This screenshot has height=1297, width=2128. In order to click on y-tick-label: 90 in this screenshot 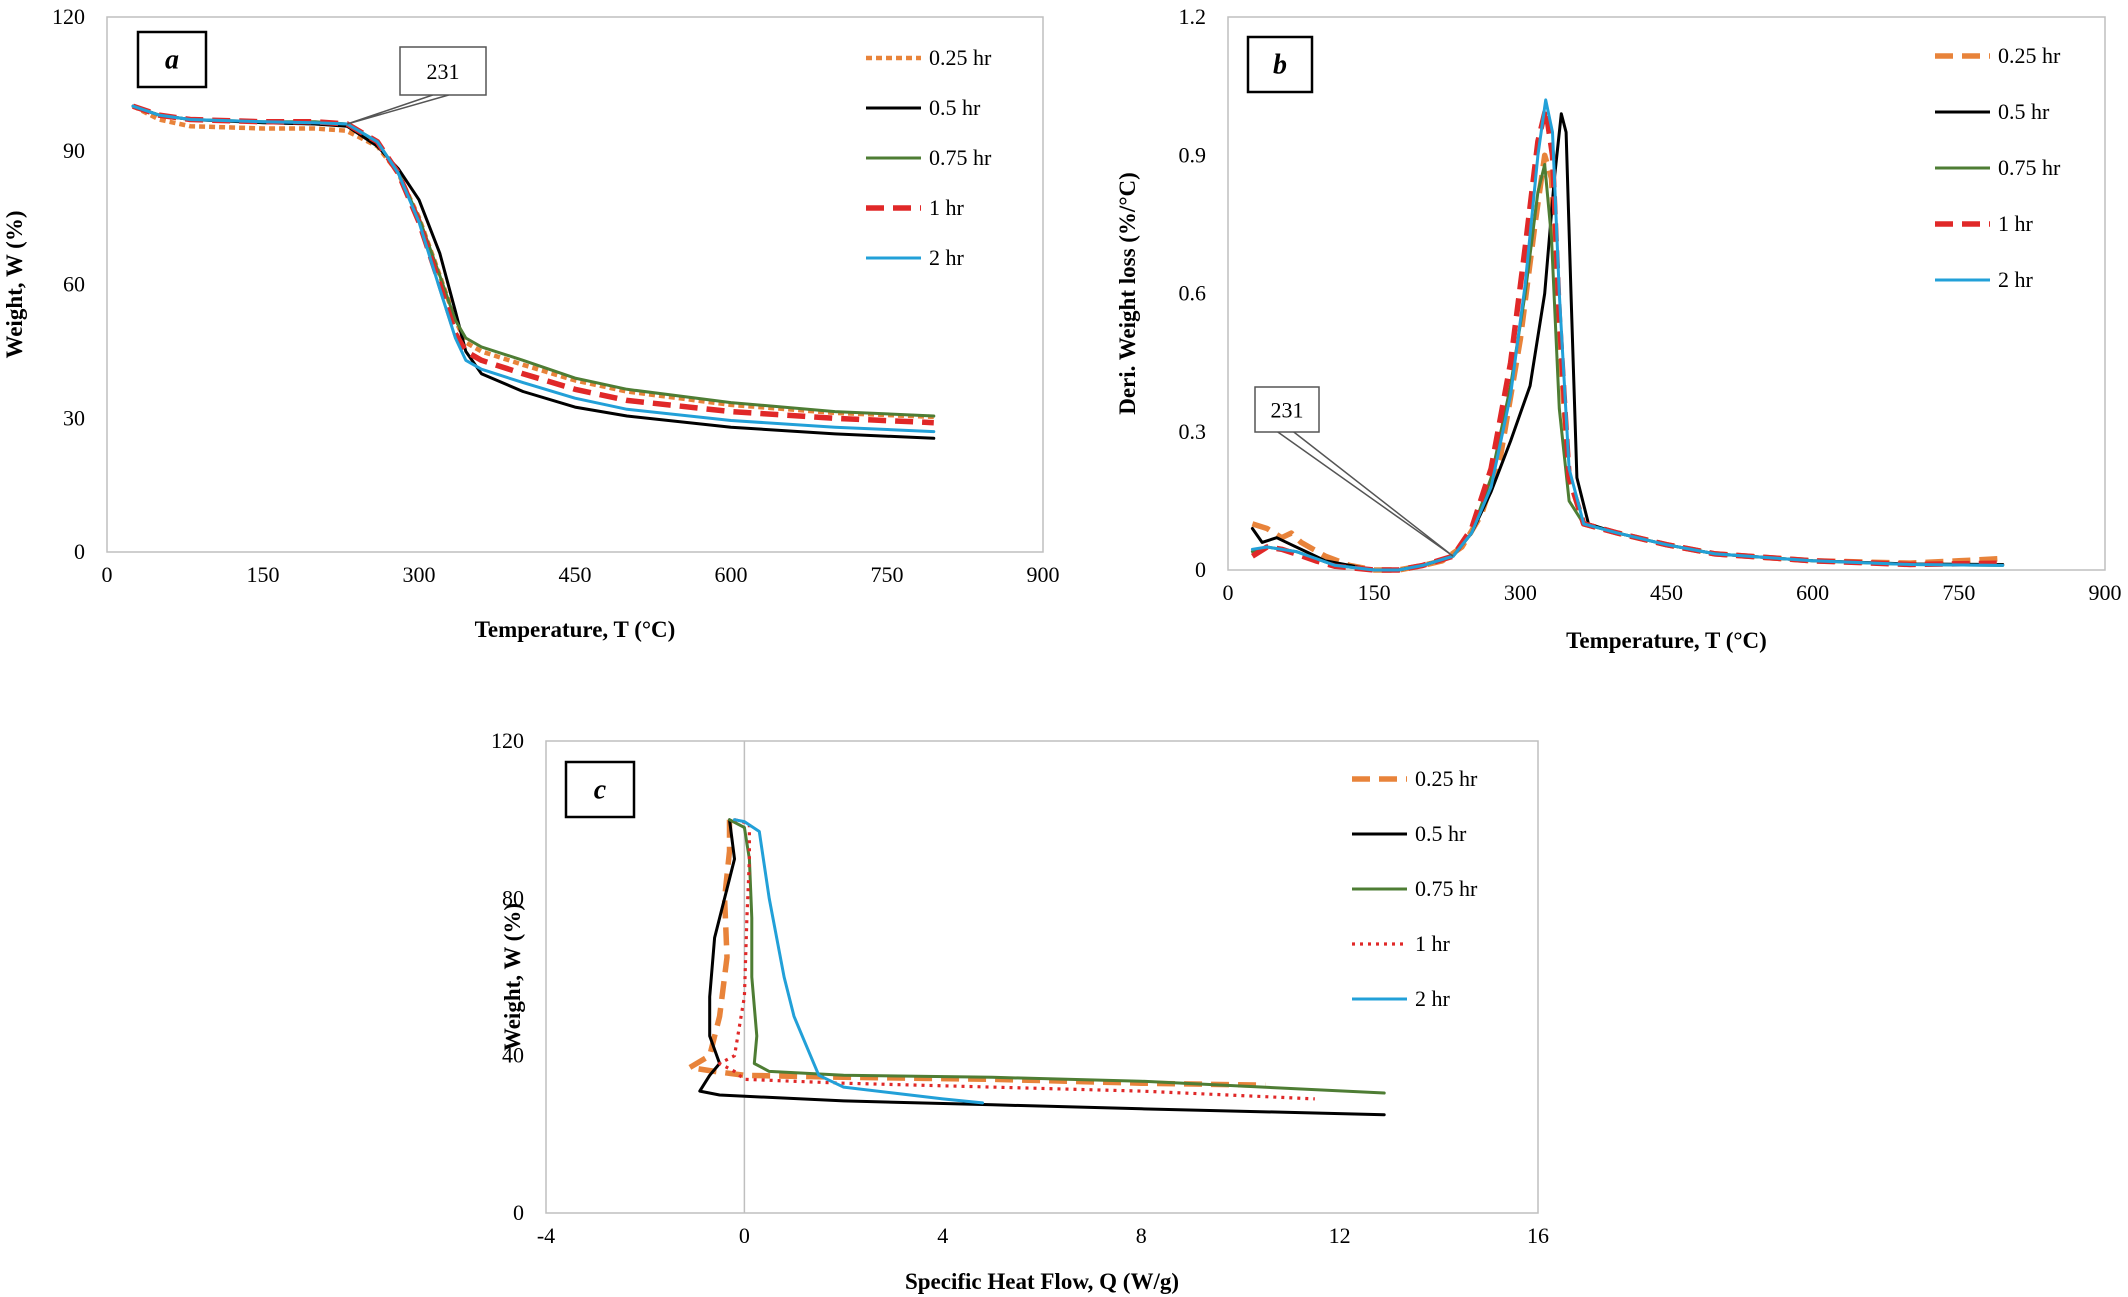, I will do `click(74, 150)`.